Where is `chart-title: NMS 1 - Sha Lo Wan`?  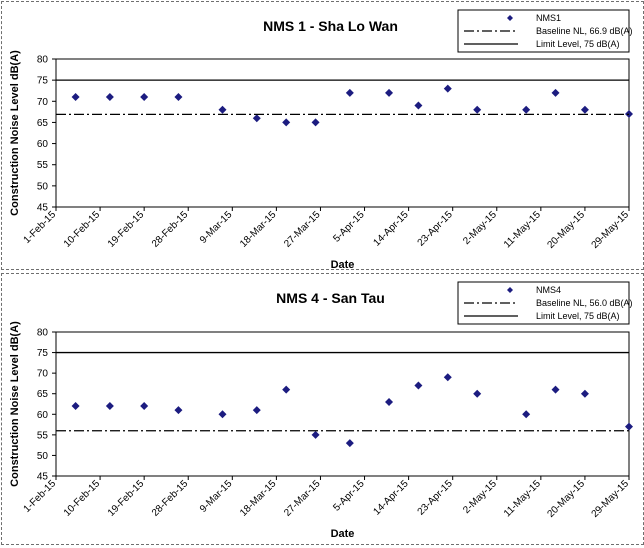 chart-title: NMS 1 - Sha Lo Wan is located at coordinates (330, 26).